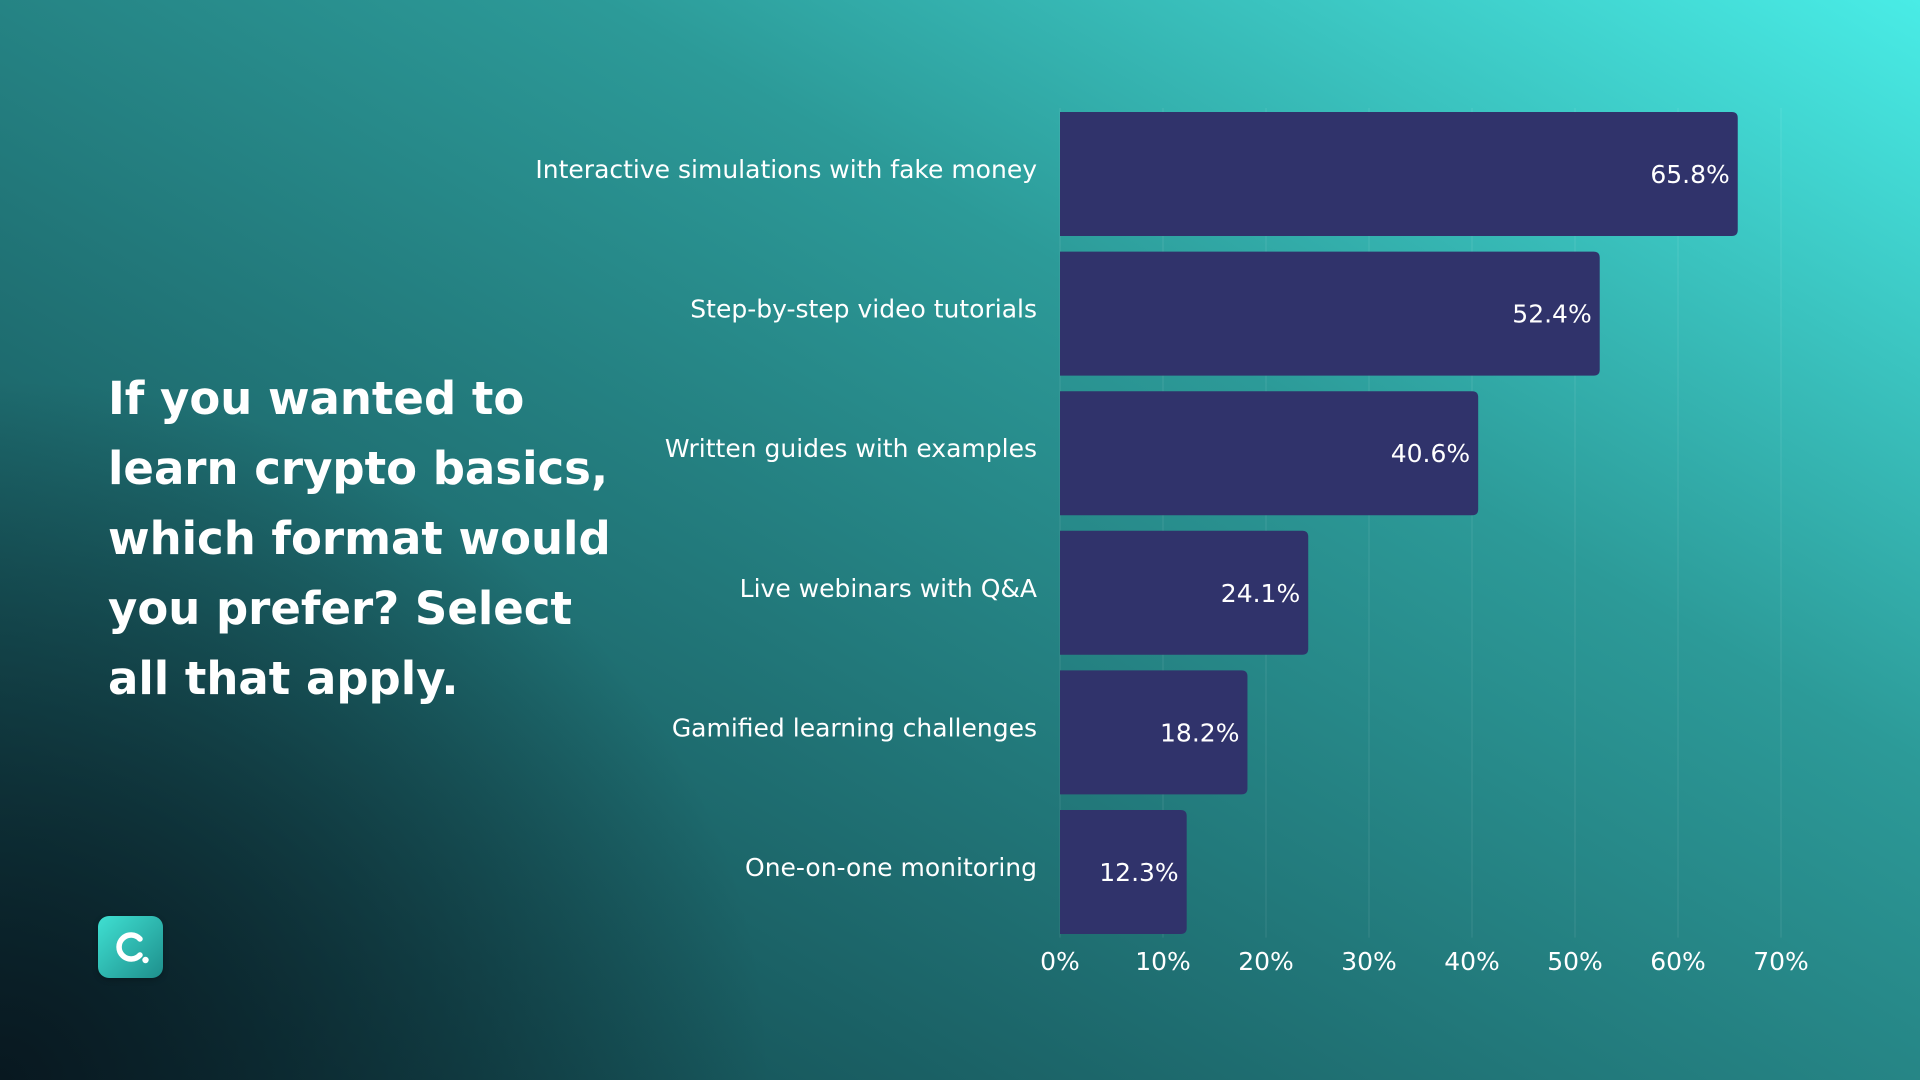  Describe the element at coordinates (863, 309) in the screenshot. I see `category-label: Step-by-step video tutorials` at that location.